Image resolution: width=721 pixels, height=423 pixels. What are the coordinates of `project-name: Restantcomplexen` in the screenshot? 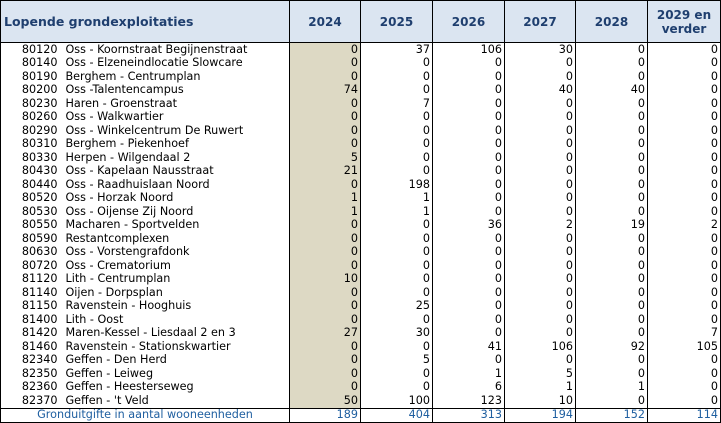 It's located at (174, 239).